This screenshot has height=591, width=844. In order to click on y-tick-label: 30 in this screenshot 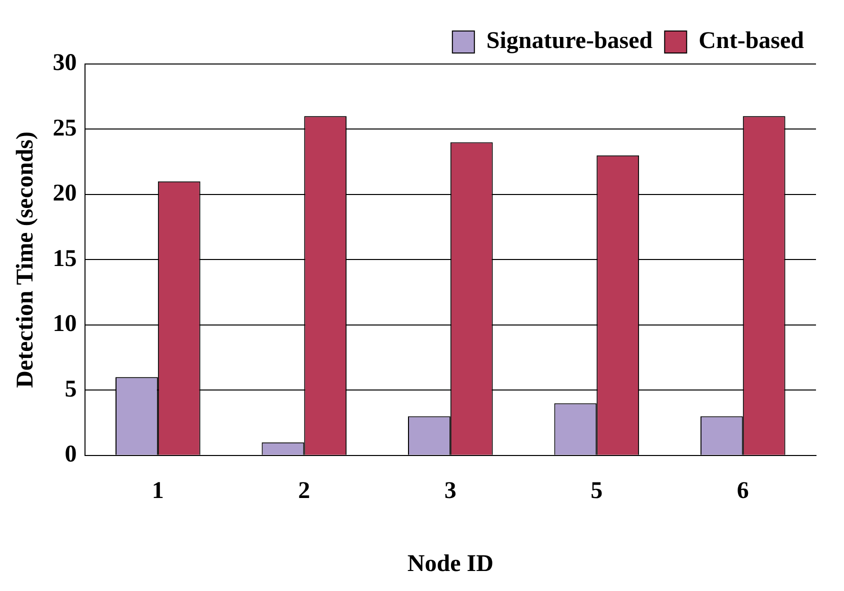, I will do `click(64, 63)`.